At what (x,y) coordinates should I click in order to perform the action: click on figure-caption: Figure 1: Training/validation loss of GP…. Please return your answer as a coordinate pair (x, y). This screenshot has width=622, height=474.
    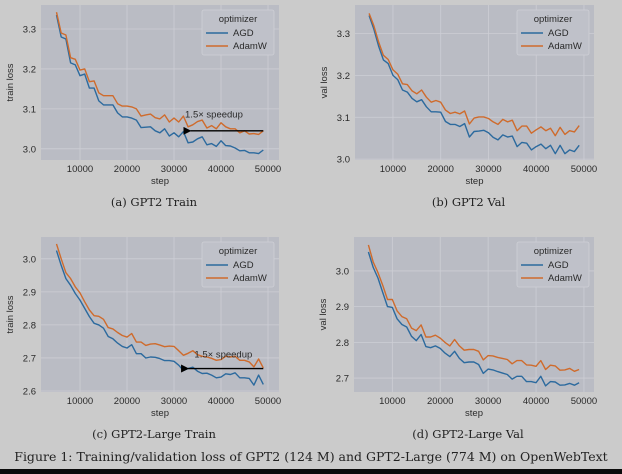
    Looking at the image, I should click on (310, 456).